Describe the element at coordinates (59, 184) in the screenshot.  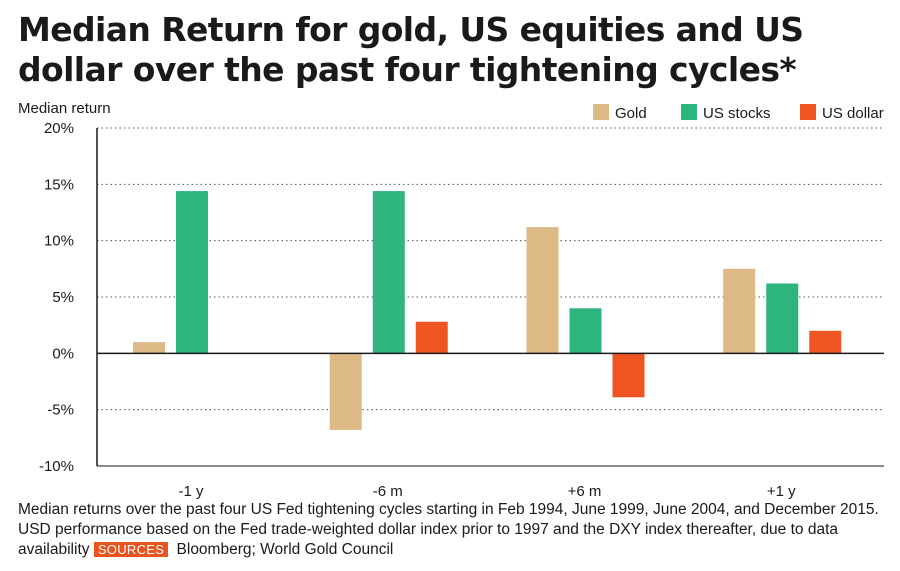
I see `y-tick-label: 15%` at that location.